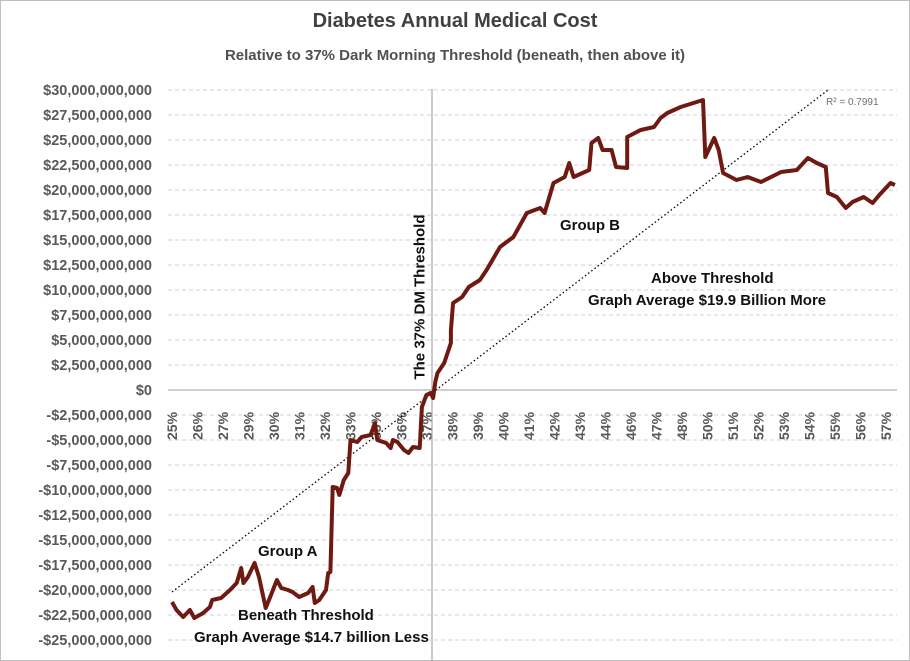  What do you see at coordinates (101, 316) in the screenshot?
I see `y-tick-label: $7,500,000,000` at bounding box center [101, 316].